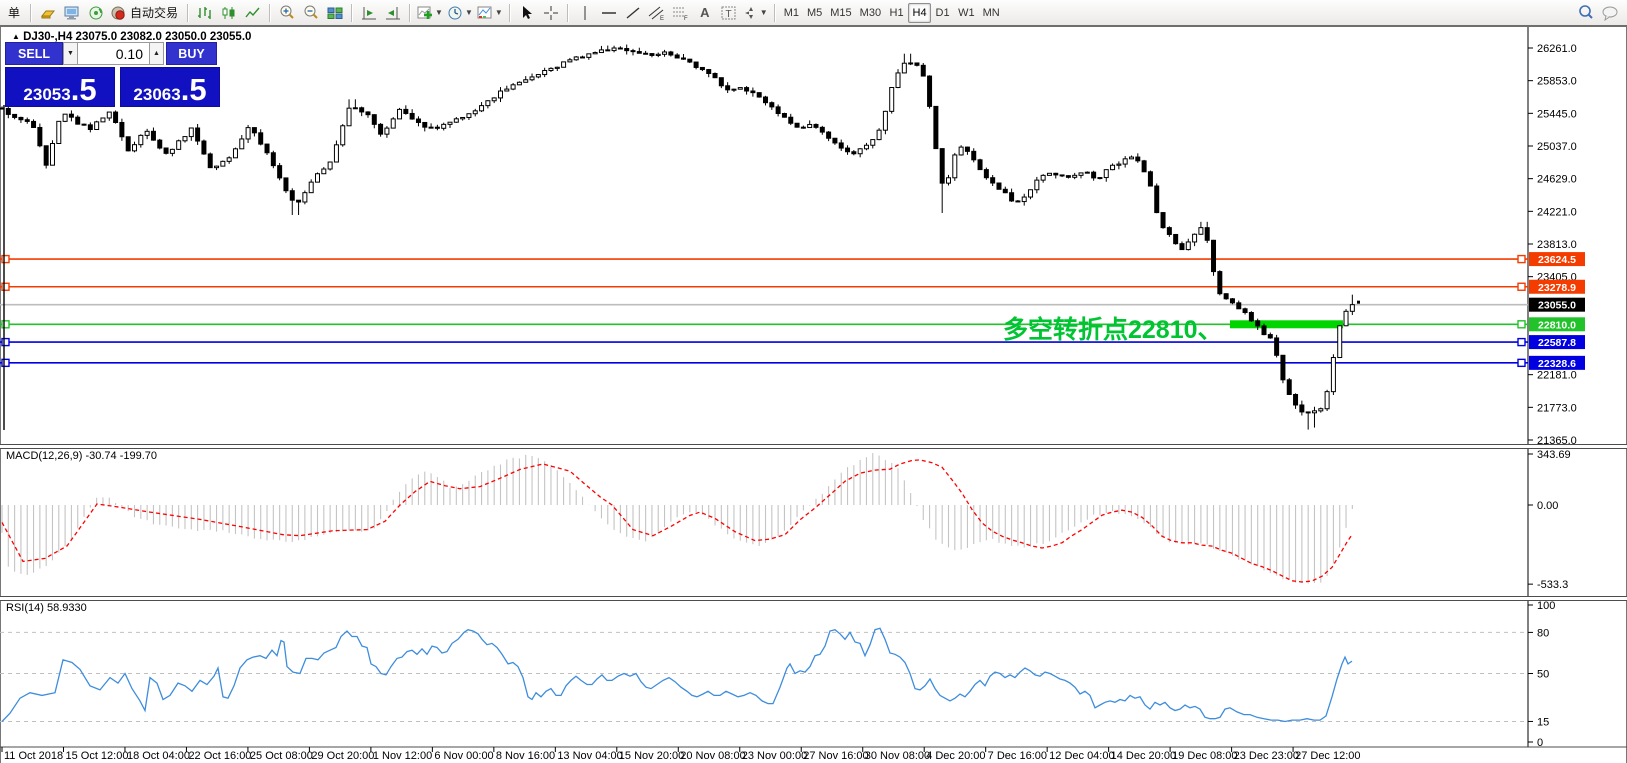 This screenshot has width=1627, height=763. I want to click on svg-text: 80, so click(1543, 633).